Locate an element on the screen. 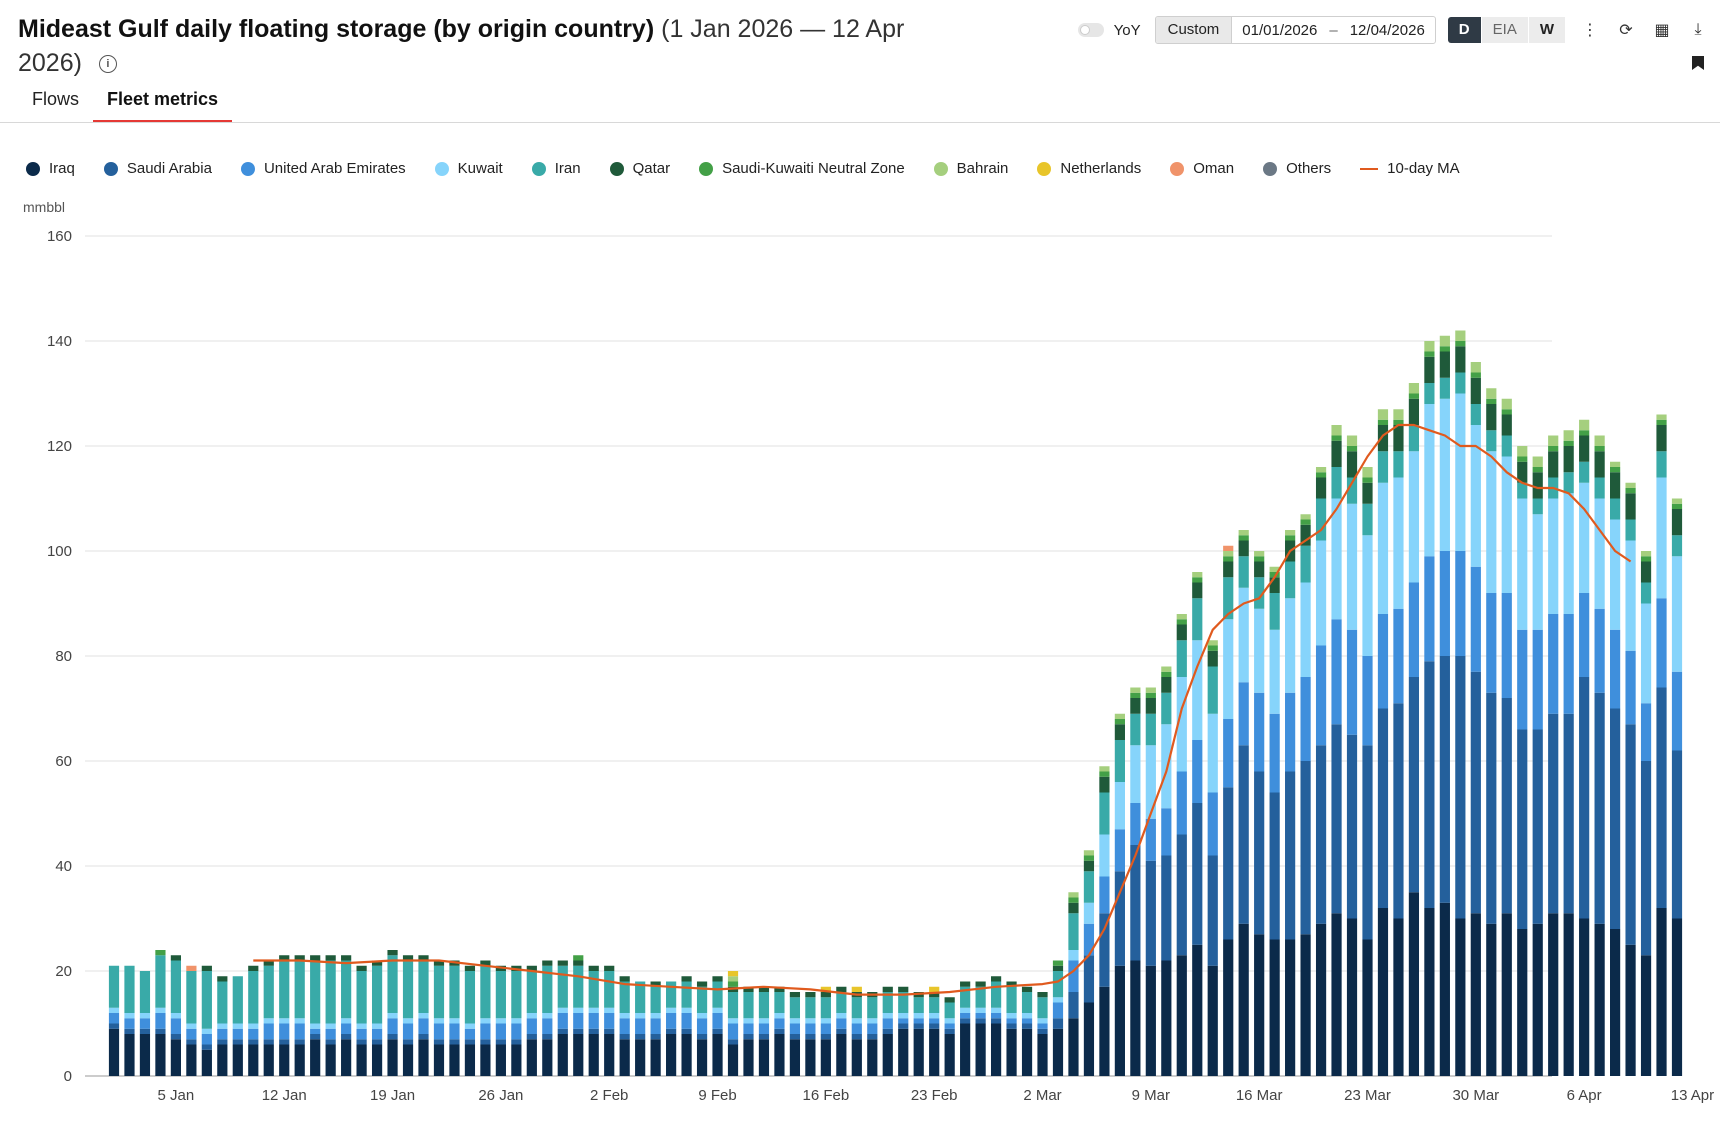  legend-item-saudi-arabia: Saudi Arabia is located at coordinates (157, 168).